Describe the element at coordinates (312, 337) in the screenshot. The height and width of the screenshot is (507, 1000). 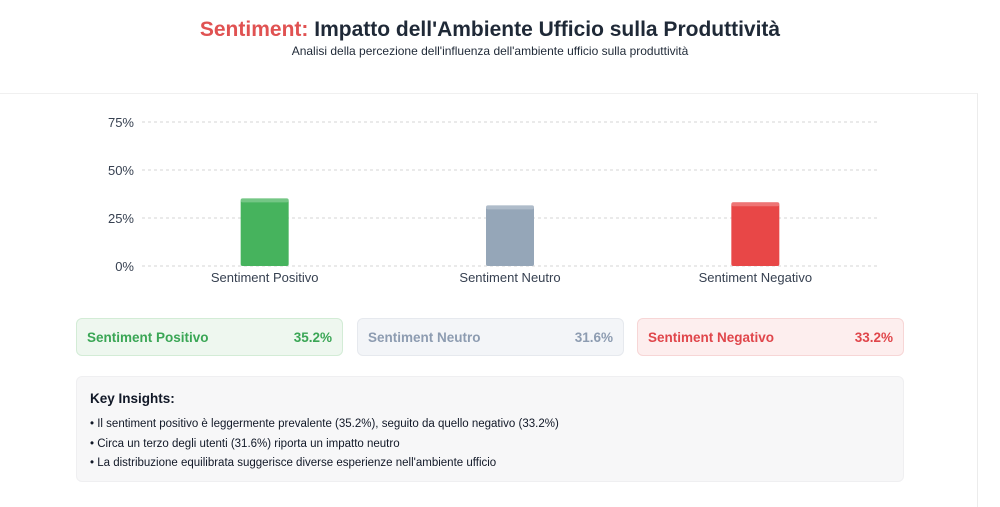
I see `card-value: 35.2%` at that location.